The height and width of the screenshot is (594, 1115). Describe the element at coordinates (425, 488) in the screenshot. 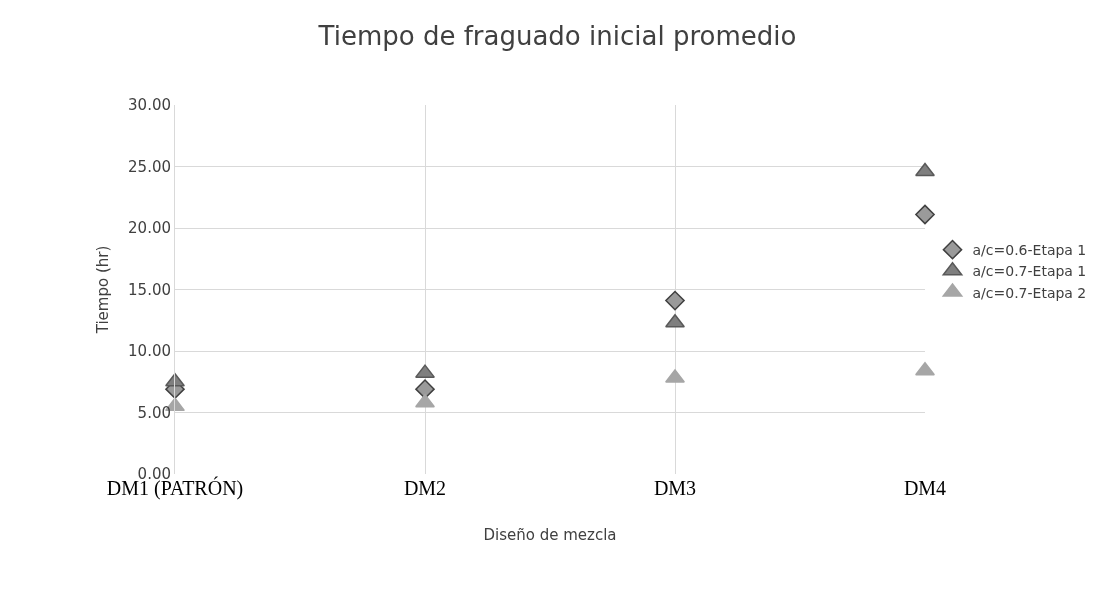

I see `x-tick-label: DM2` at that location.